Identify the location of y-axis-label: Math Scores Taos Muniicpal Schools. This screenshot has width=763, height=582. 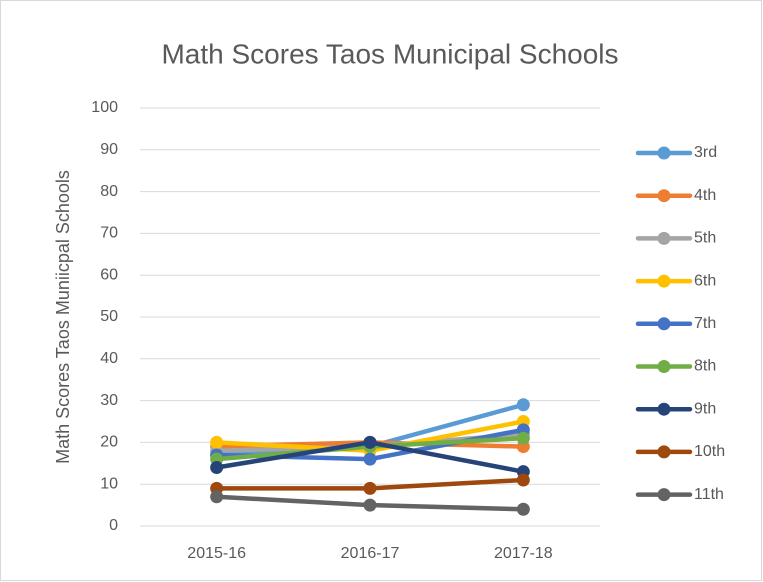
(63, 317).